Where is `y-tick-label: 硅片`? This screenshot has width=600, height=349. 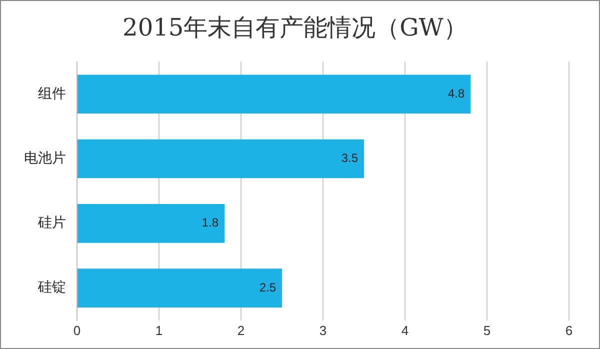 y-tick-label: 硅片 is located at coordinates (51, 223).